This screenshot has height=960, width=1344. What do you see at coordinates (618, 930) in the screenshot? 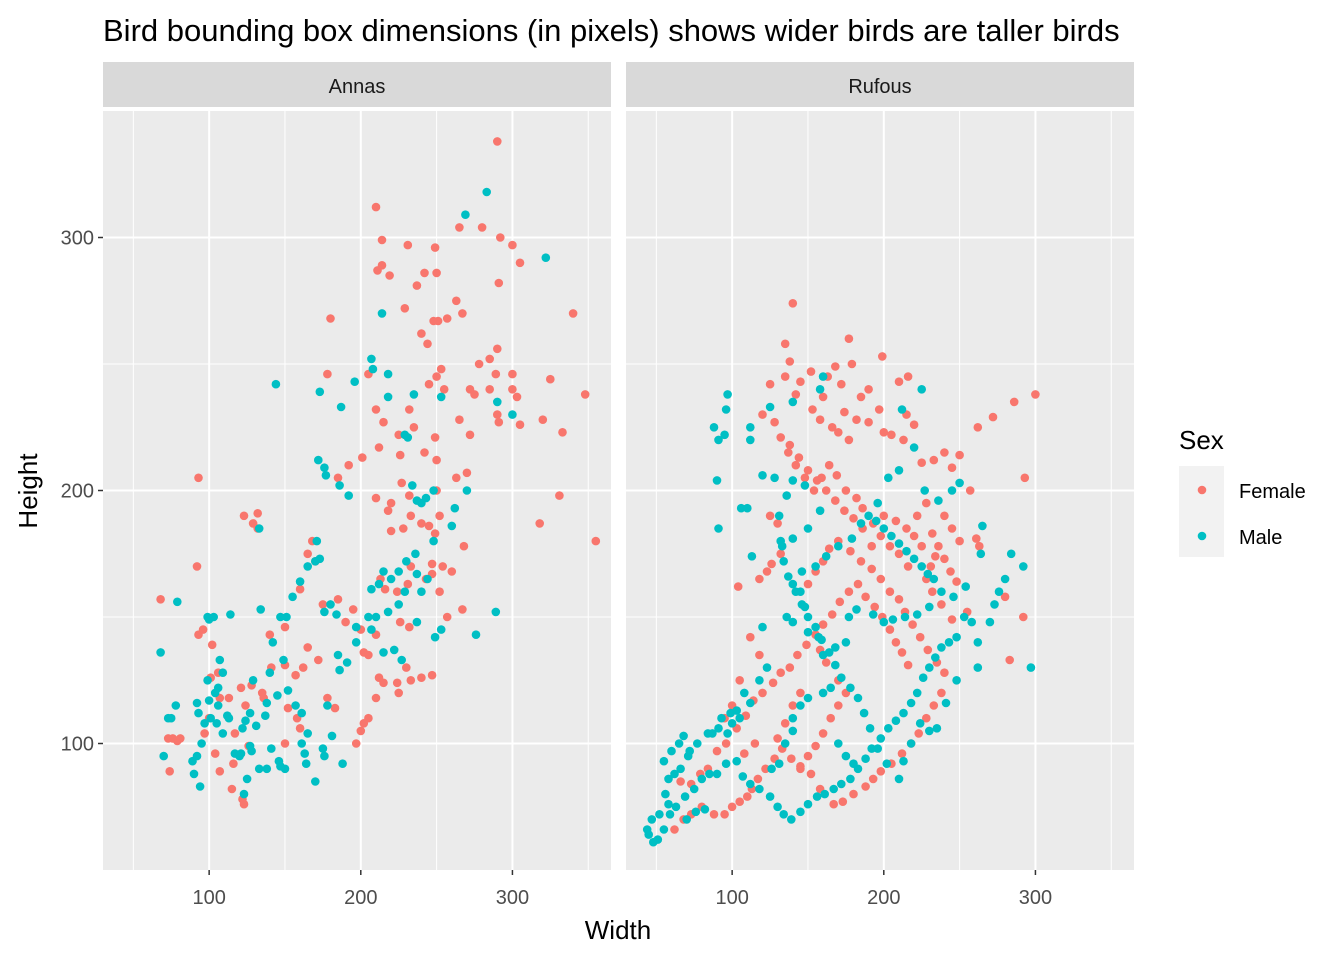
I see `x-axis-title: Width` at bounding box center [618, 930].